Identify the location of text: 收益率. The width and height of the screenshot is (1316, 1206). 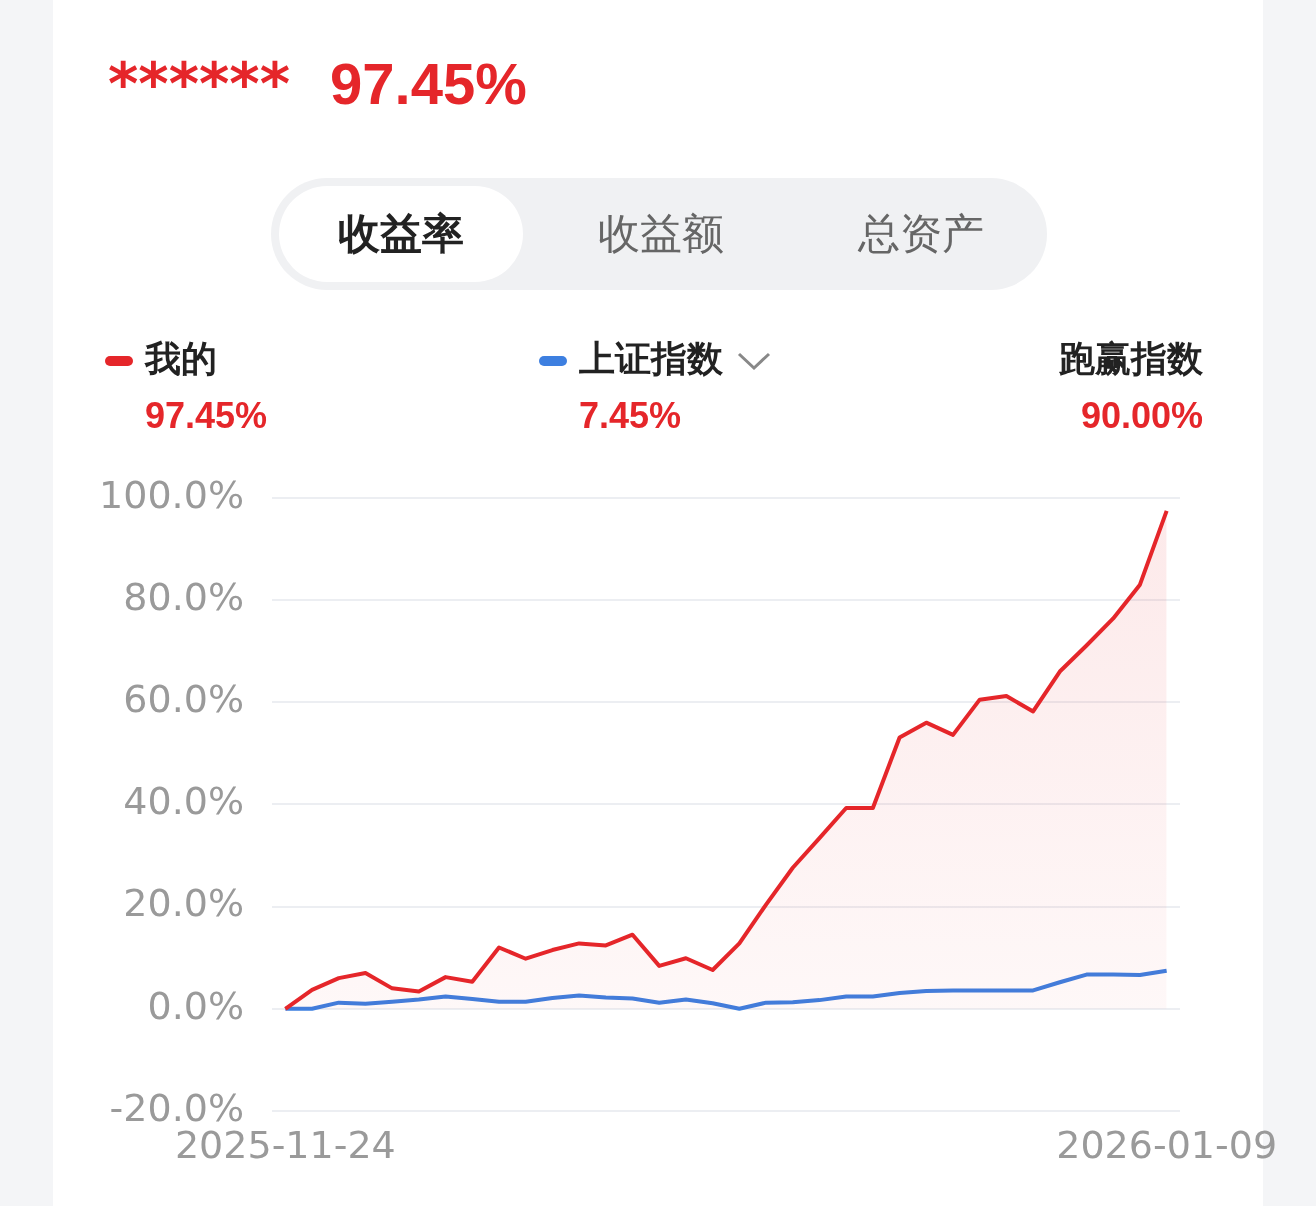
(401, 234).